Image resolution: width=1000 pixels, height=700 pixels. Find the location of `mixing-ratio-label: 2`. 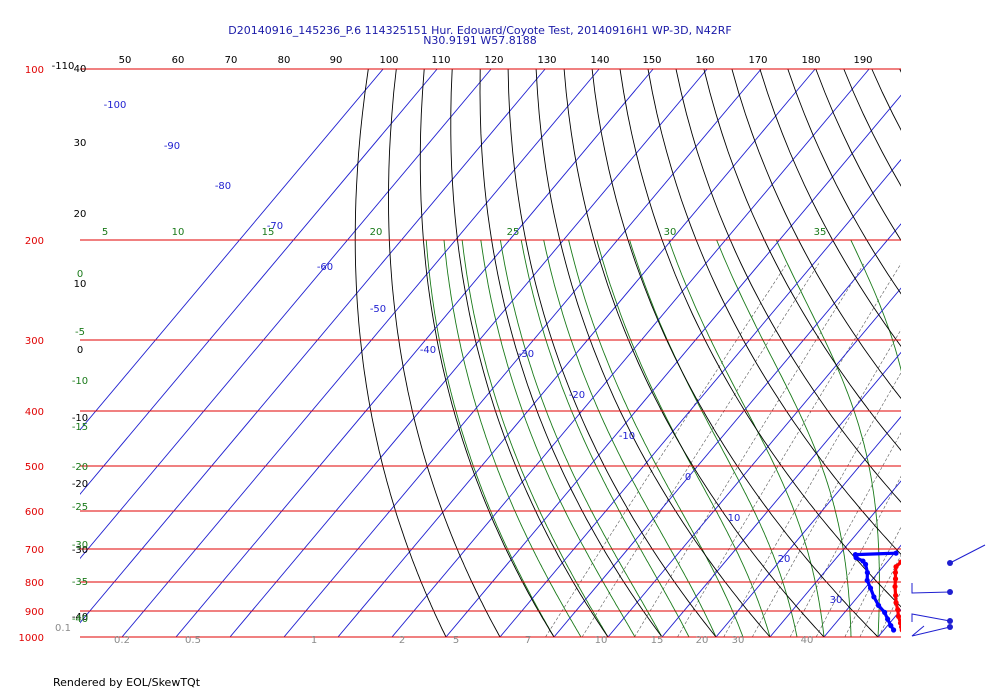

mixing-ratio-label: 2 is located at coordinates (402, 640).